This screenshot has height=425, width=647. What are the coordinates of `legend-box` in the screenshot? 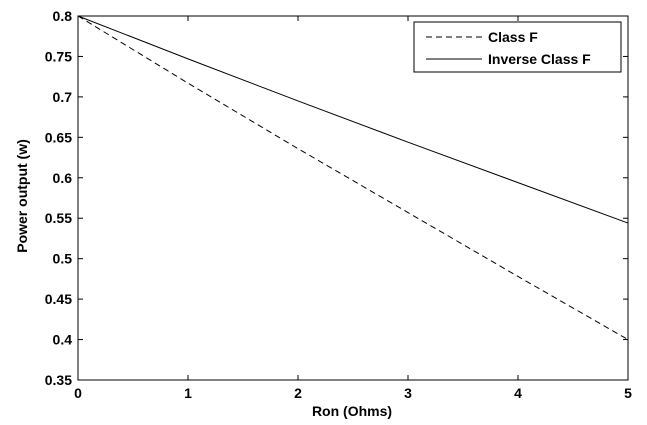 It's located at (517, 47).